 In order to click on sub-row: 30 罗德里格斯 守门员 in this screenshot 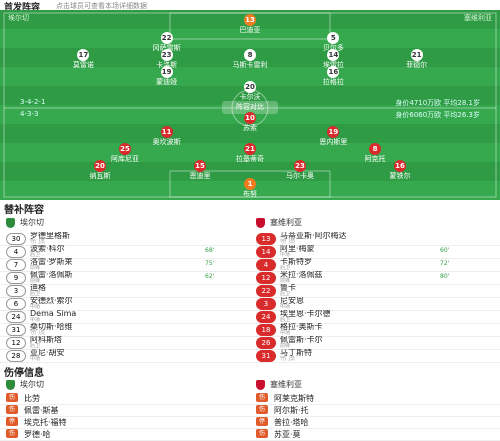, I will do `click(125, 239)`.